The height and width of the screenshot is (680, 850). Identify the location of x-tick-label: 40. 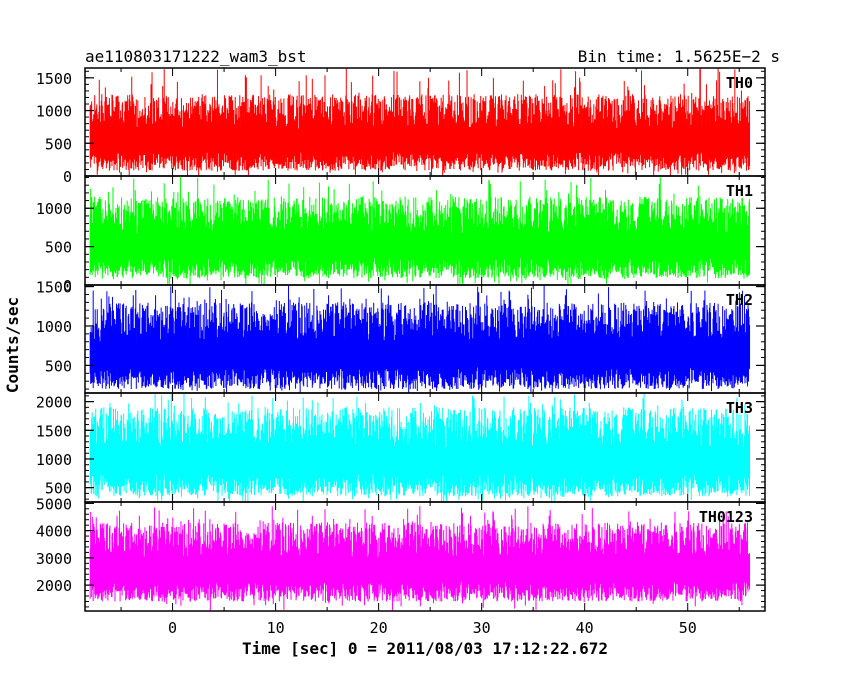
(585, 628).